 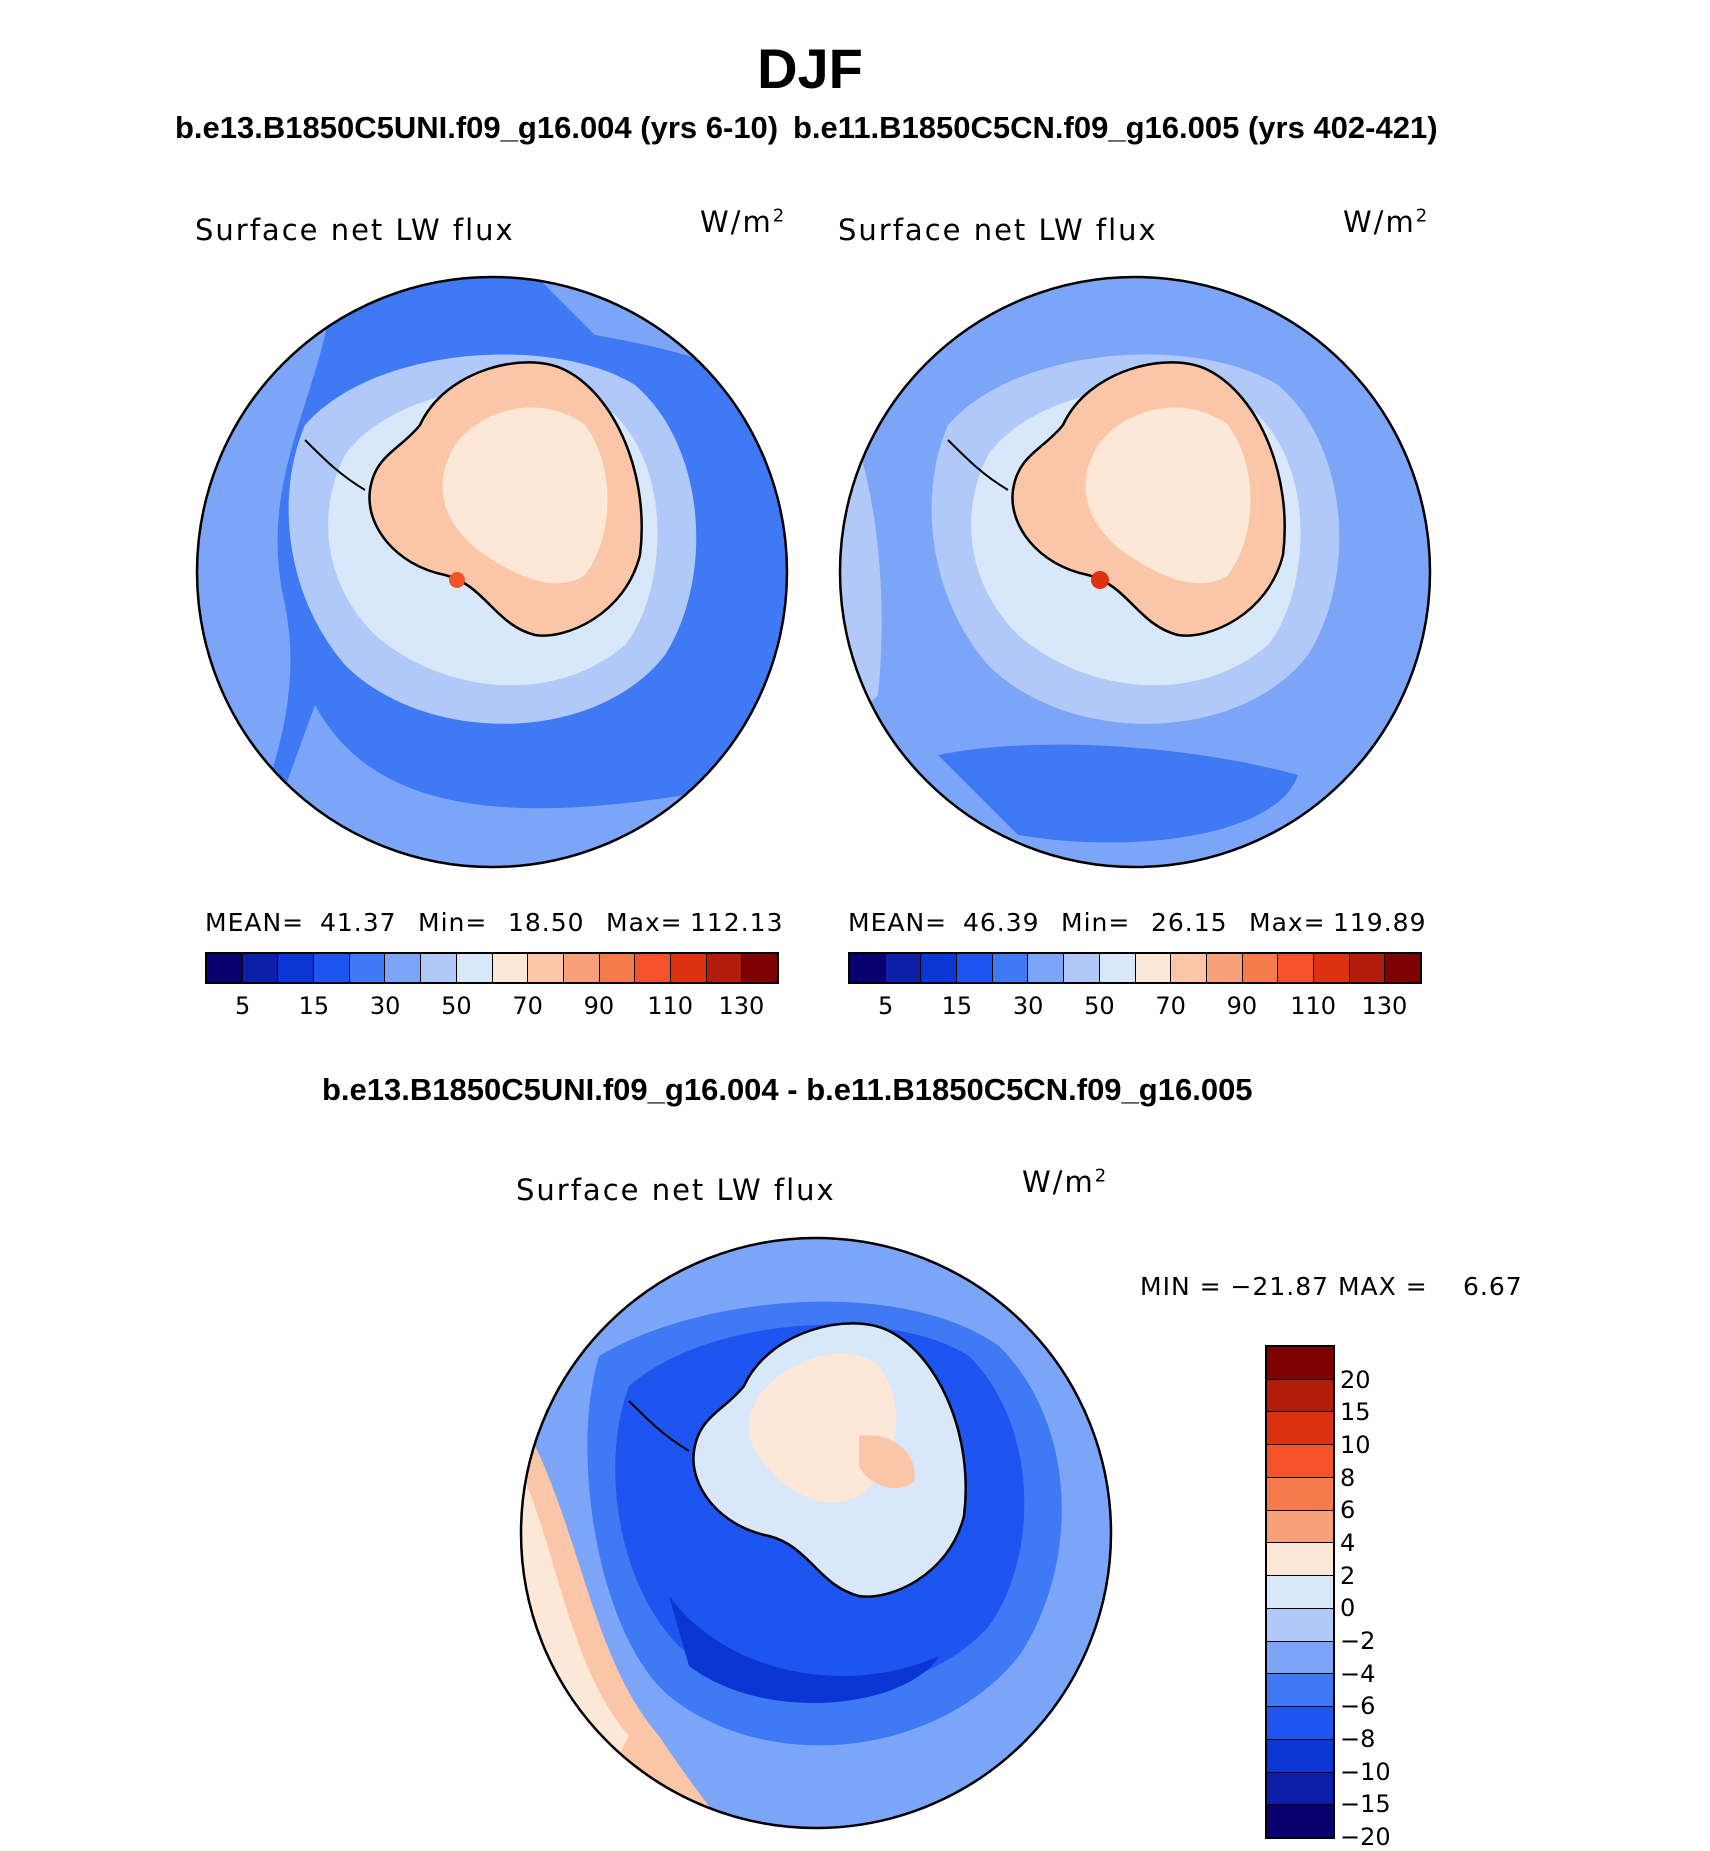 I want to click on panel1-variable: Surface net LW flux, so click(x=355, y=230).